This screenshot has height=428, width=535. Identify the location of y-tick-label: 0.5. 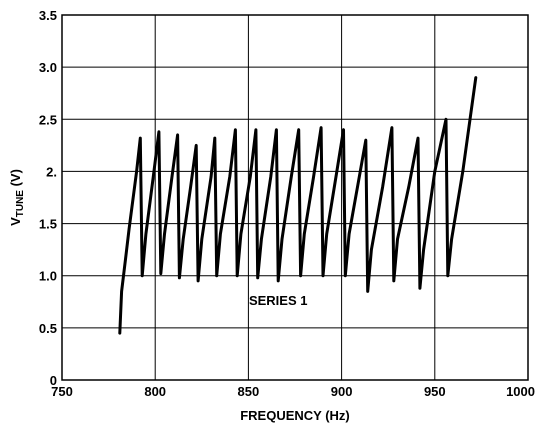
(48, 328).